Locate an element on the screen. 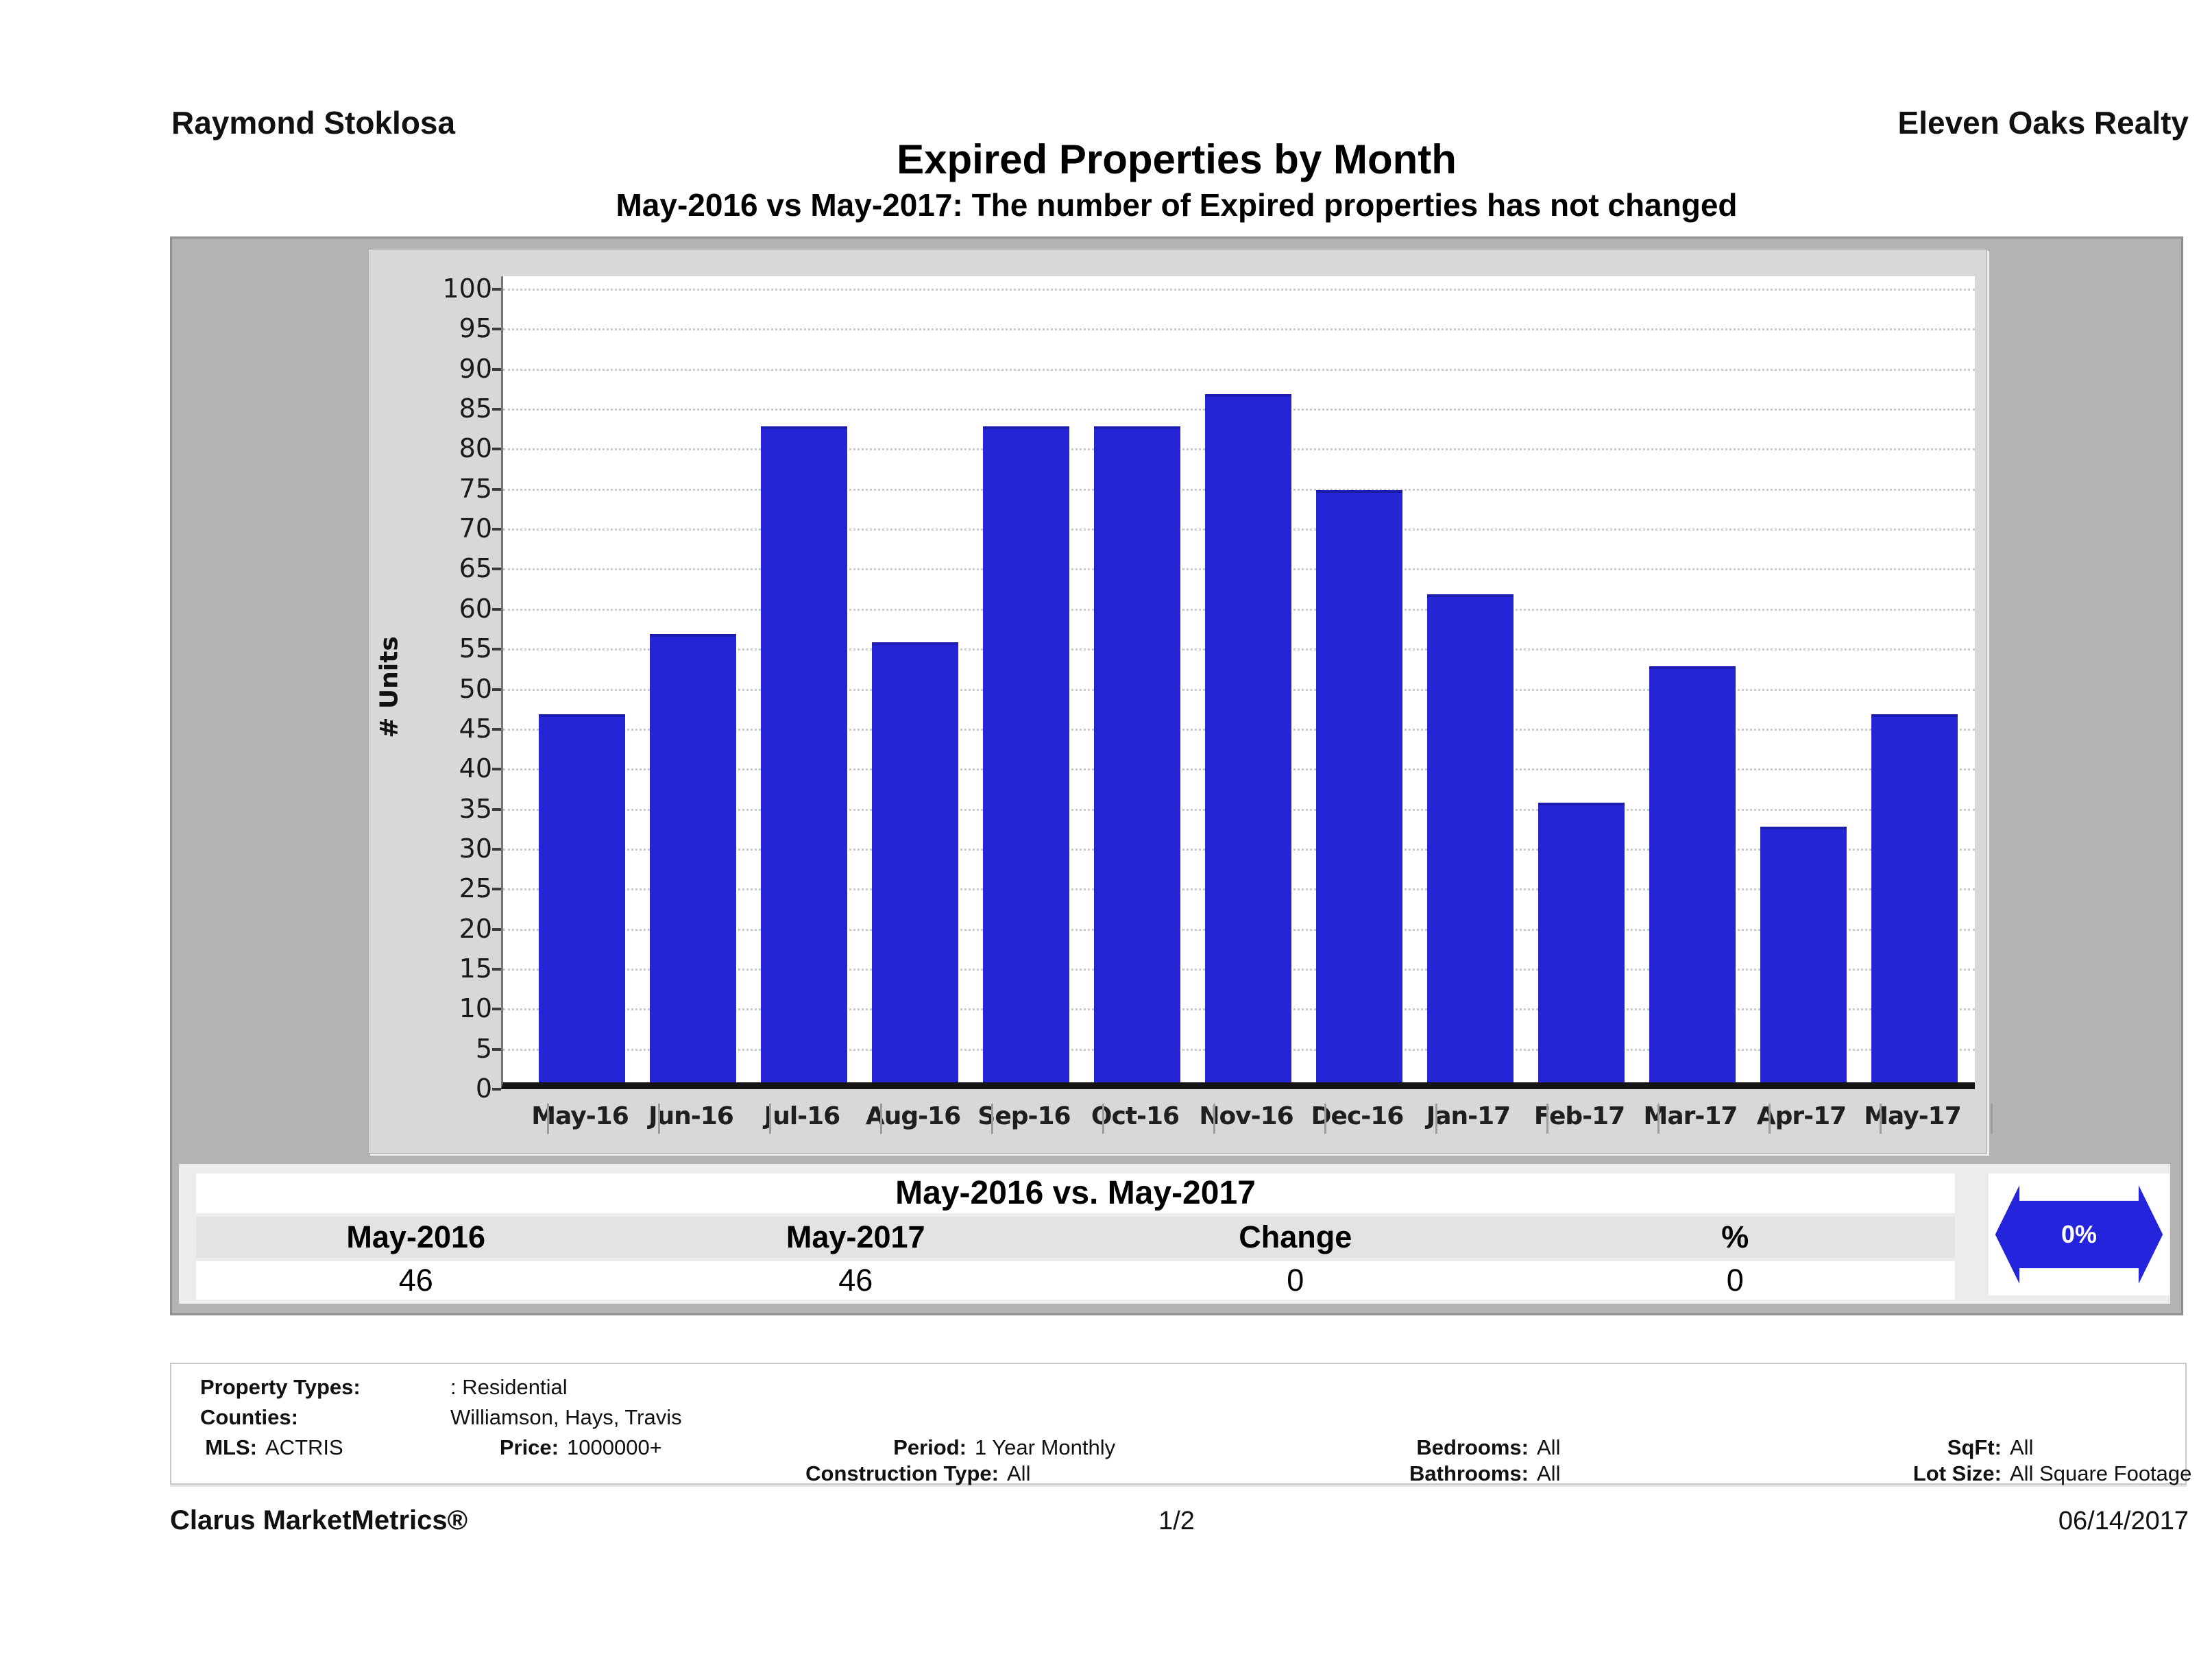 The height and width of the screenshot is (1678, 2212). x-tick-label: Jul-16 is located at coordinates (802, 1116).